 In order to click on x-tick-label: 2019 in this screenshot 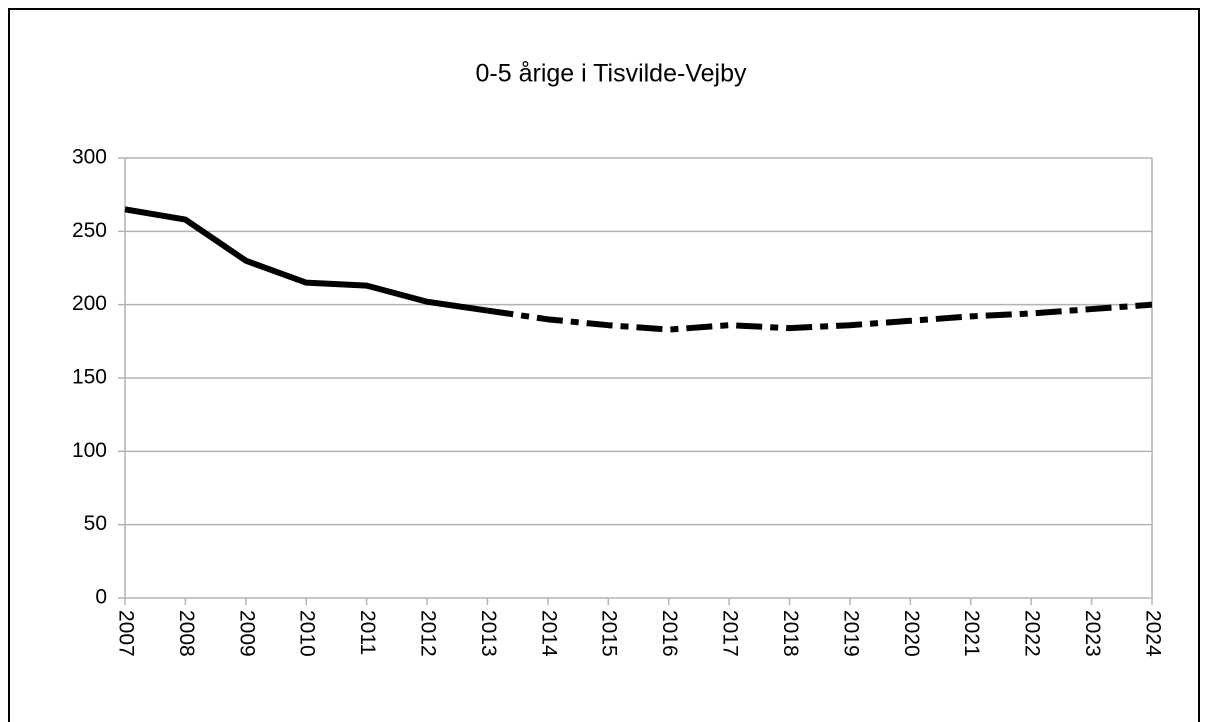, I will do `click(850, 633)`.